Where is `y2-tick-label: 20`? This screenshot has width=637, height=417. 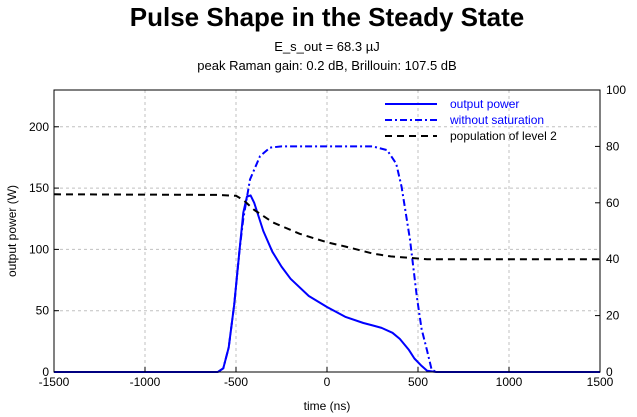
y2-tick-label: 20 is located at coordinates (613, 316).